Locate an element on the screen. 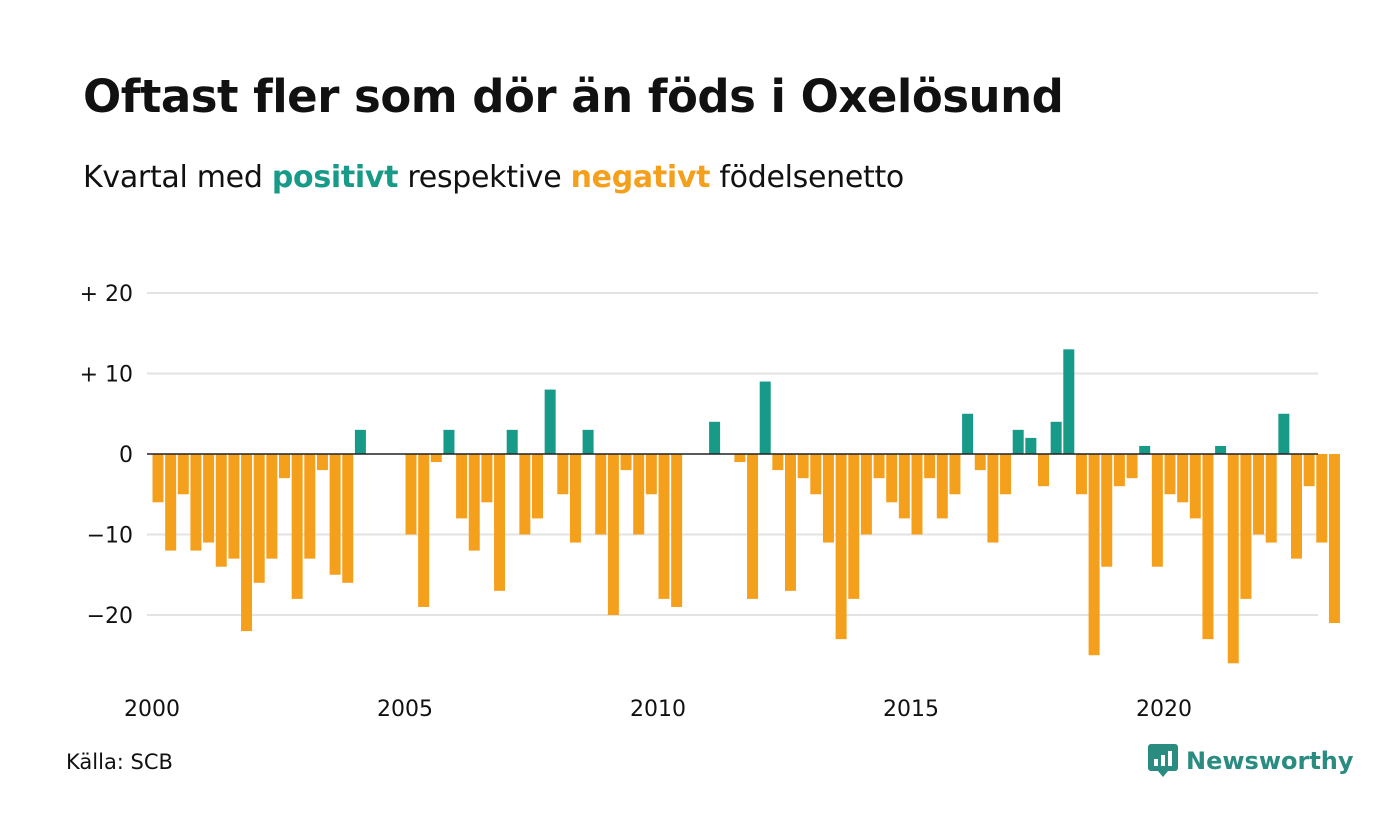 The height and width of the screenshot is (840, 1400). subtitle-negative: negativt is located at coordinates (640, 177).